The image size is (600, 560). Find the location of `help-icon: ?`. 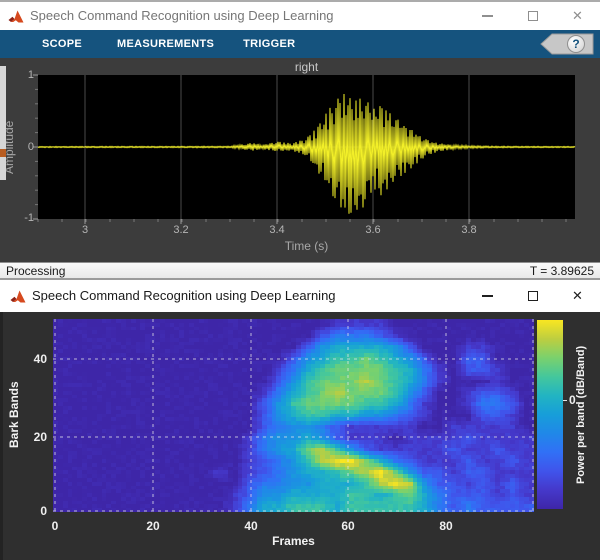

help-icon: ? is located at coordinates (576, 44).